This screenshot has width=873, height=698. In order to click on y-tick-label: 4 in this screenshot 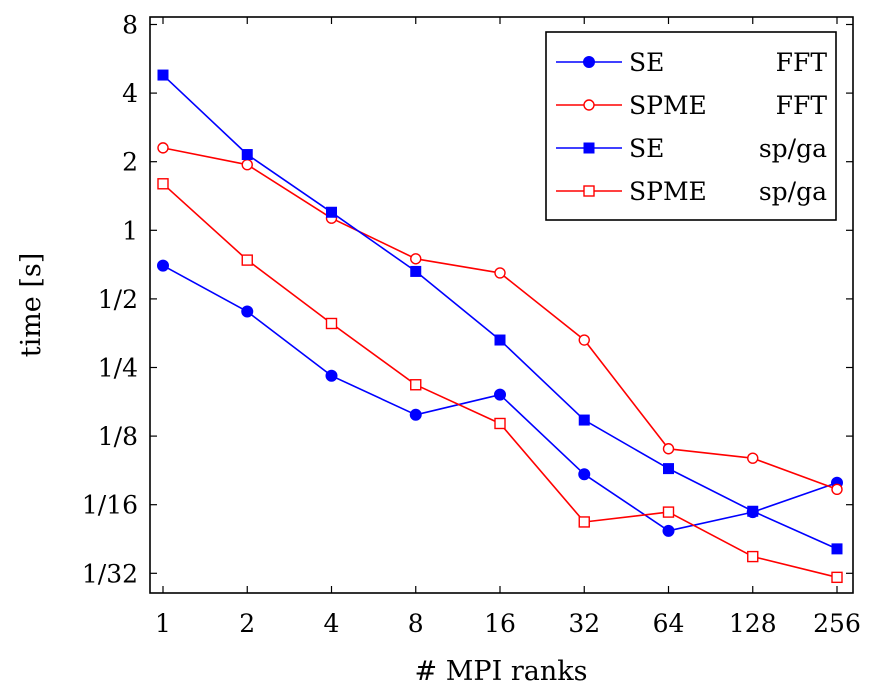, I will do `click(130, 93)`.